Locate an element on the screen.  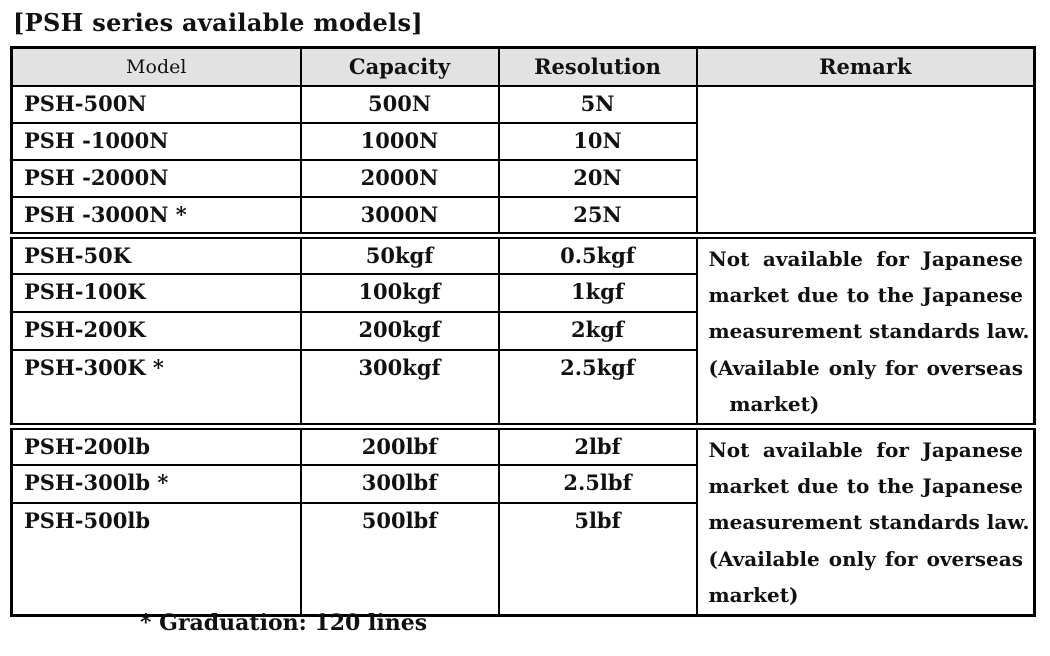
column-header-capacity: Capacity is located at coordinates (399, 66).